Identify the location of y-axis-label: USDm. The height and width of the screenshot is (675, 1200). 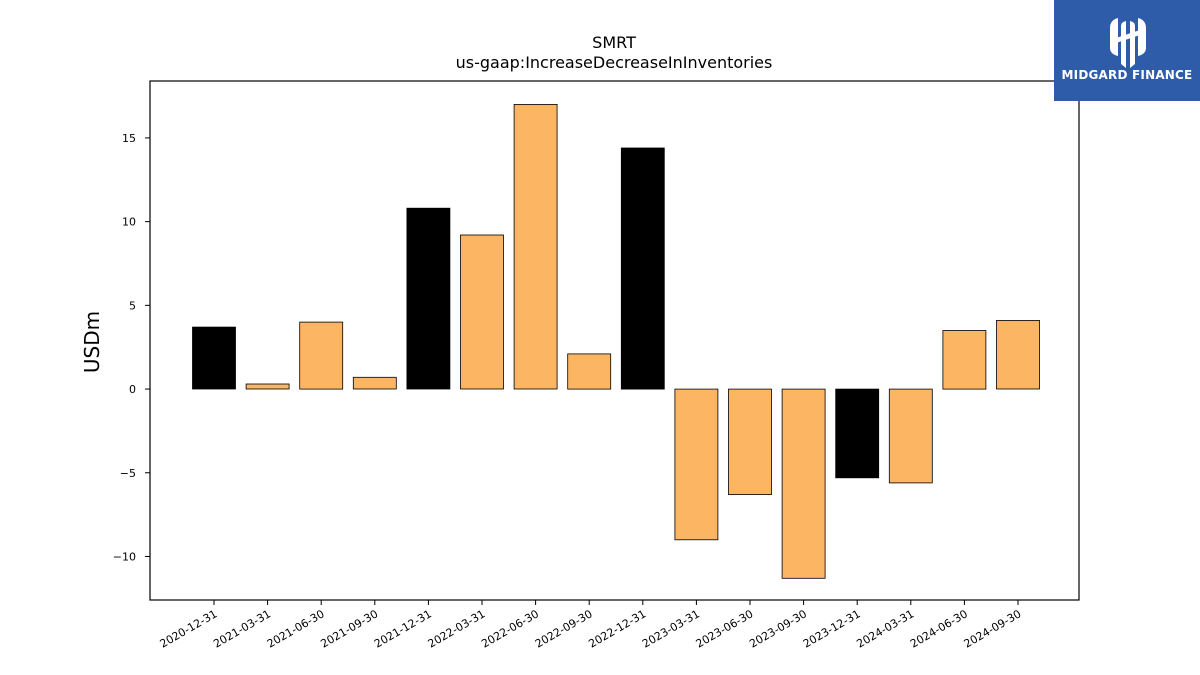
(92, 342).